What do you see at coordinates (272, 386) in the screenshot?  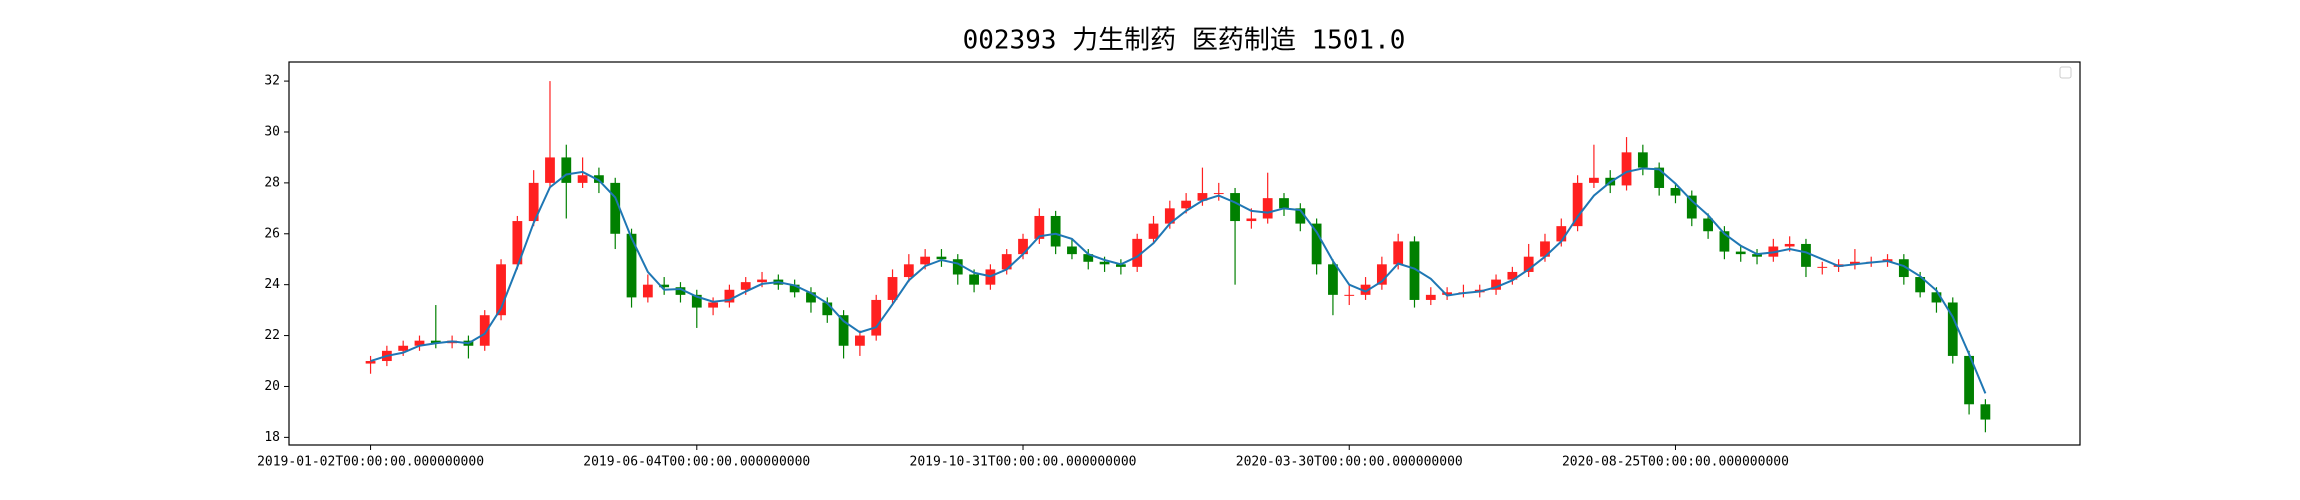 I see `y-tick-label: 20` at bounding box center [272, 386].